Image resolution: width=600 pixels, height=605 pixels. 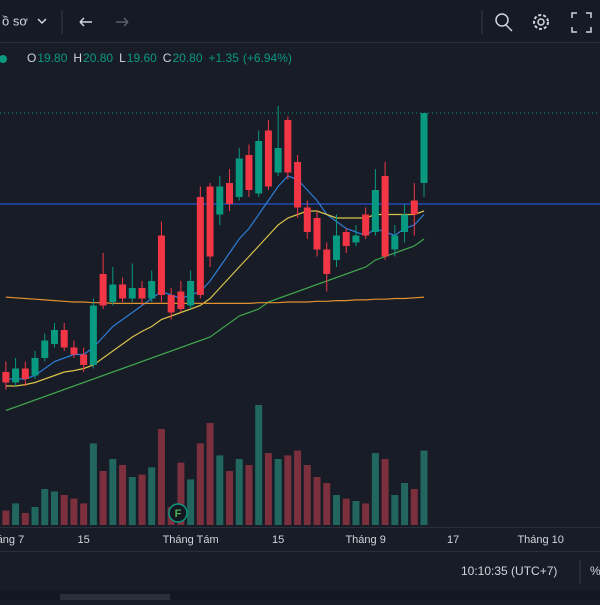 What do you see at coordinates (504, 22) in the screenshot?
I see `search-indicator-button` at bounding box center [504, 22].